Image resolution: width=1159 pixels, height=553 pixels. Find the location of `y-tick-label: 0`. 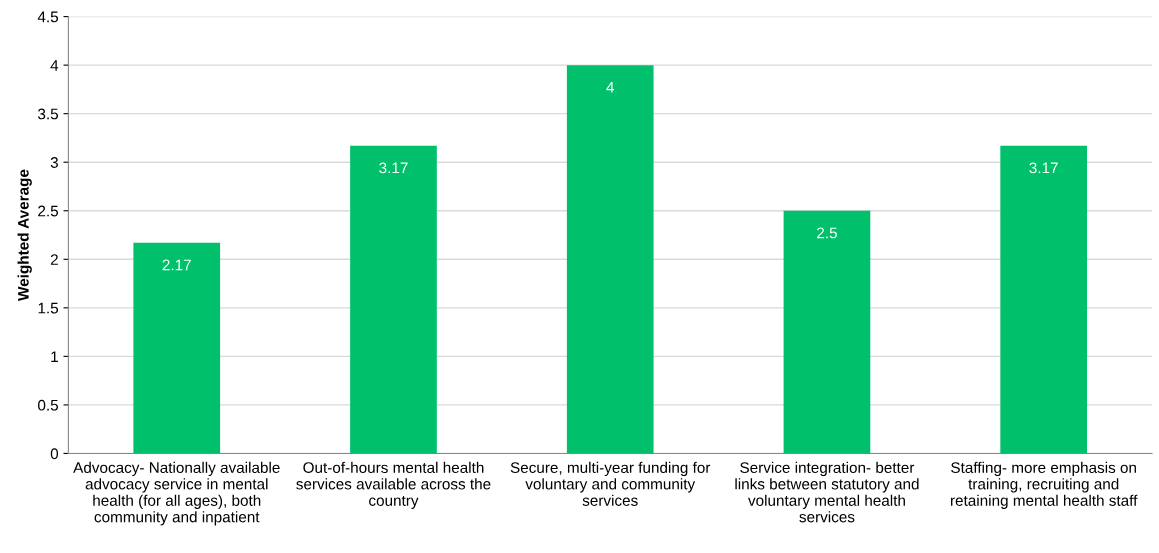

y-tick-label: 0 is located at coordinates (54, 454).